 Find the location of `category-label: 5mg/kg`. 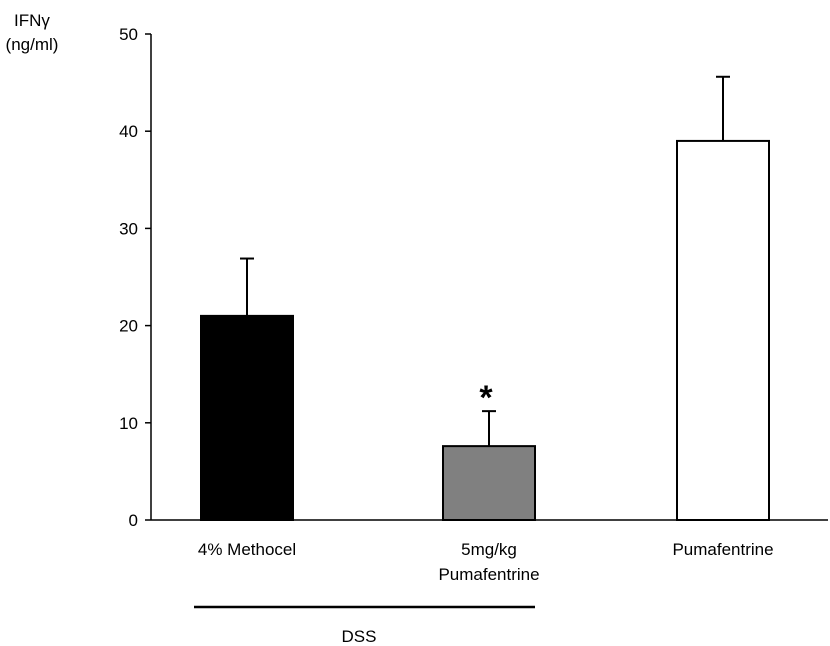

category-label: 5mg/kg is located at coordinates (489, 549).